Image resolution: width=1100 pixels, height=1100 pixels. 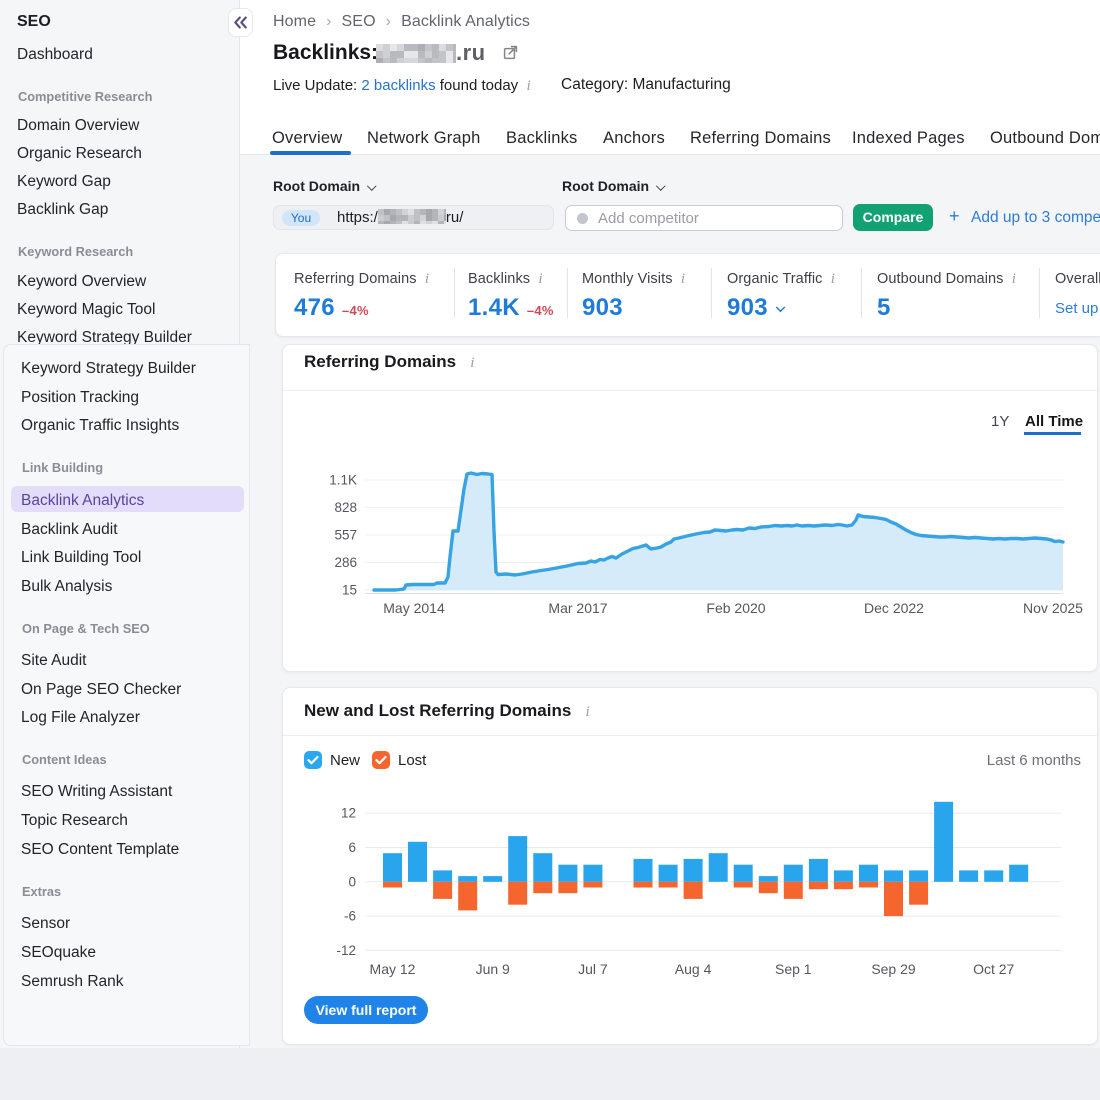 I want to click on svg-text: Sep 29, so click(x=893, y=969).